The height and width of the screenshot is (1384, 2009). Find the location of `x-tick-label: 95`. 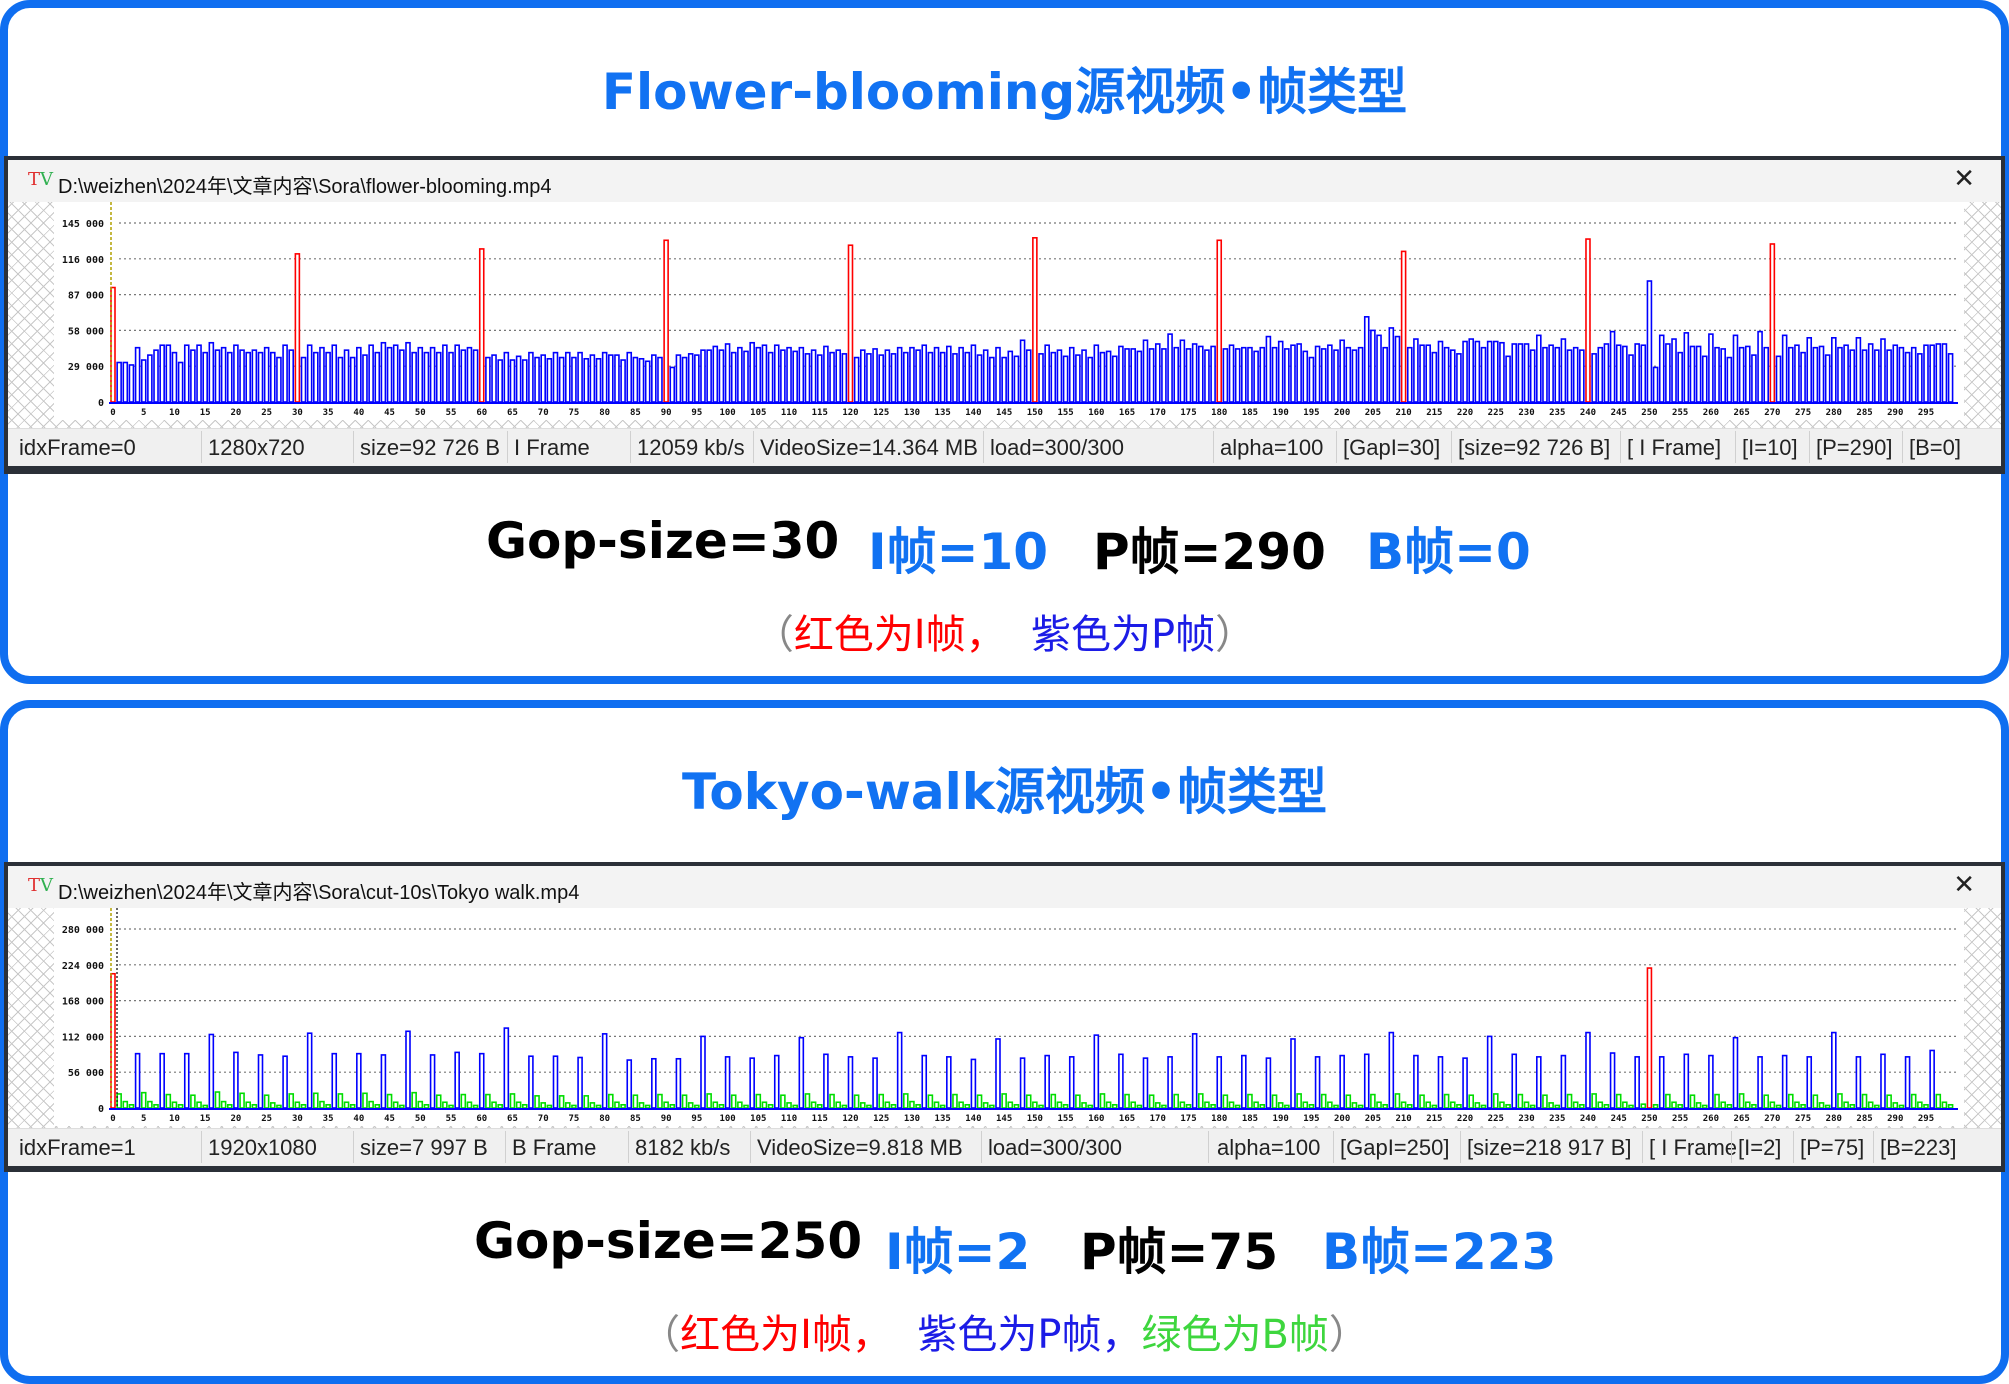

x-tick-label: 95 is located at coordinates (696, 1119).